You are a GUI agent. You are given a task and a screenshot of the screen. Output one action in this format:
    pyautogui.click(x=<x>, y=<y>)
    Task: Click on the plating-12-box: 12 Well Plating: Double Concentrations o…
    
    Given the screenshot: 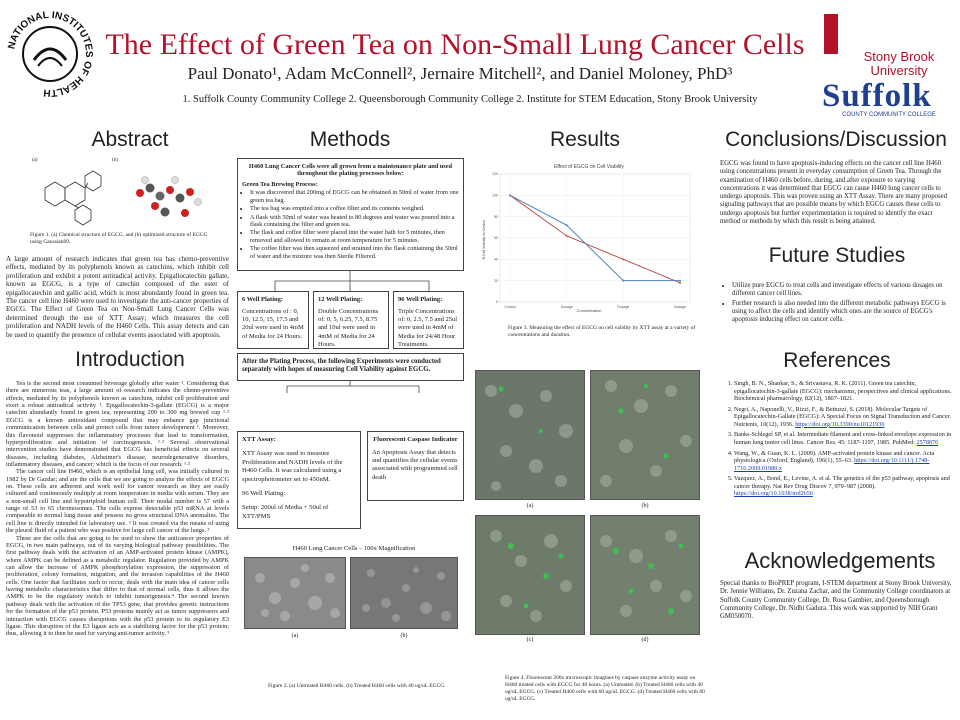 What is the action you would take?
    pyautogui.click(x=351, y=320)
    